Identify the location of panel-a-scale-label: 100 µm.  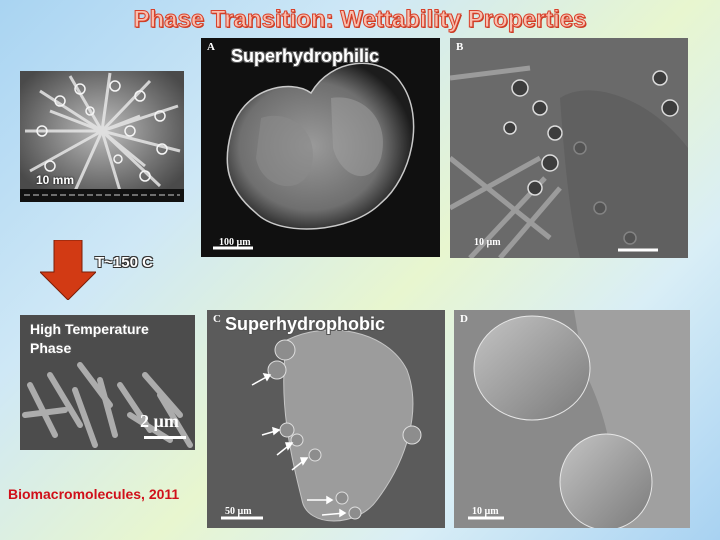
(235, 242).